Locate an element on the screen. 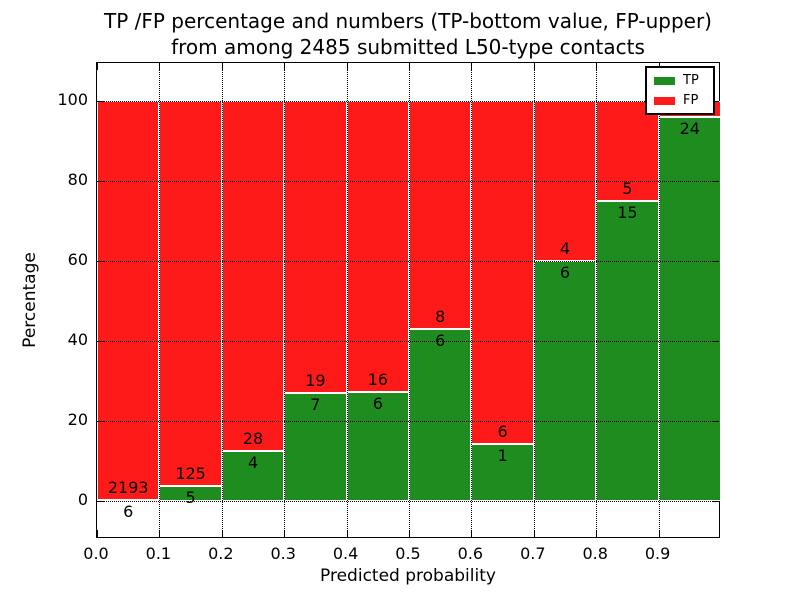 This screenshot has width=800, height=600. y-tick-label: 80 is located at coordinates (77, 179).